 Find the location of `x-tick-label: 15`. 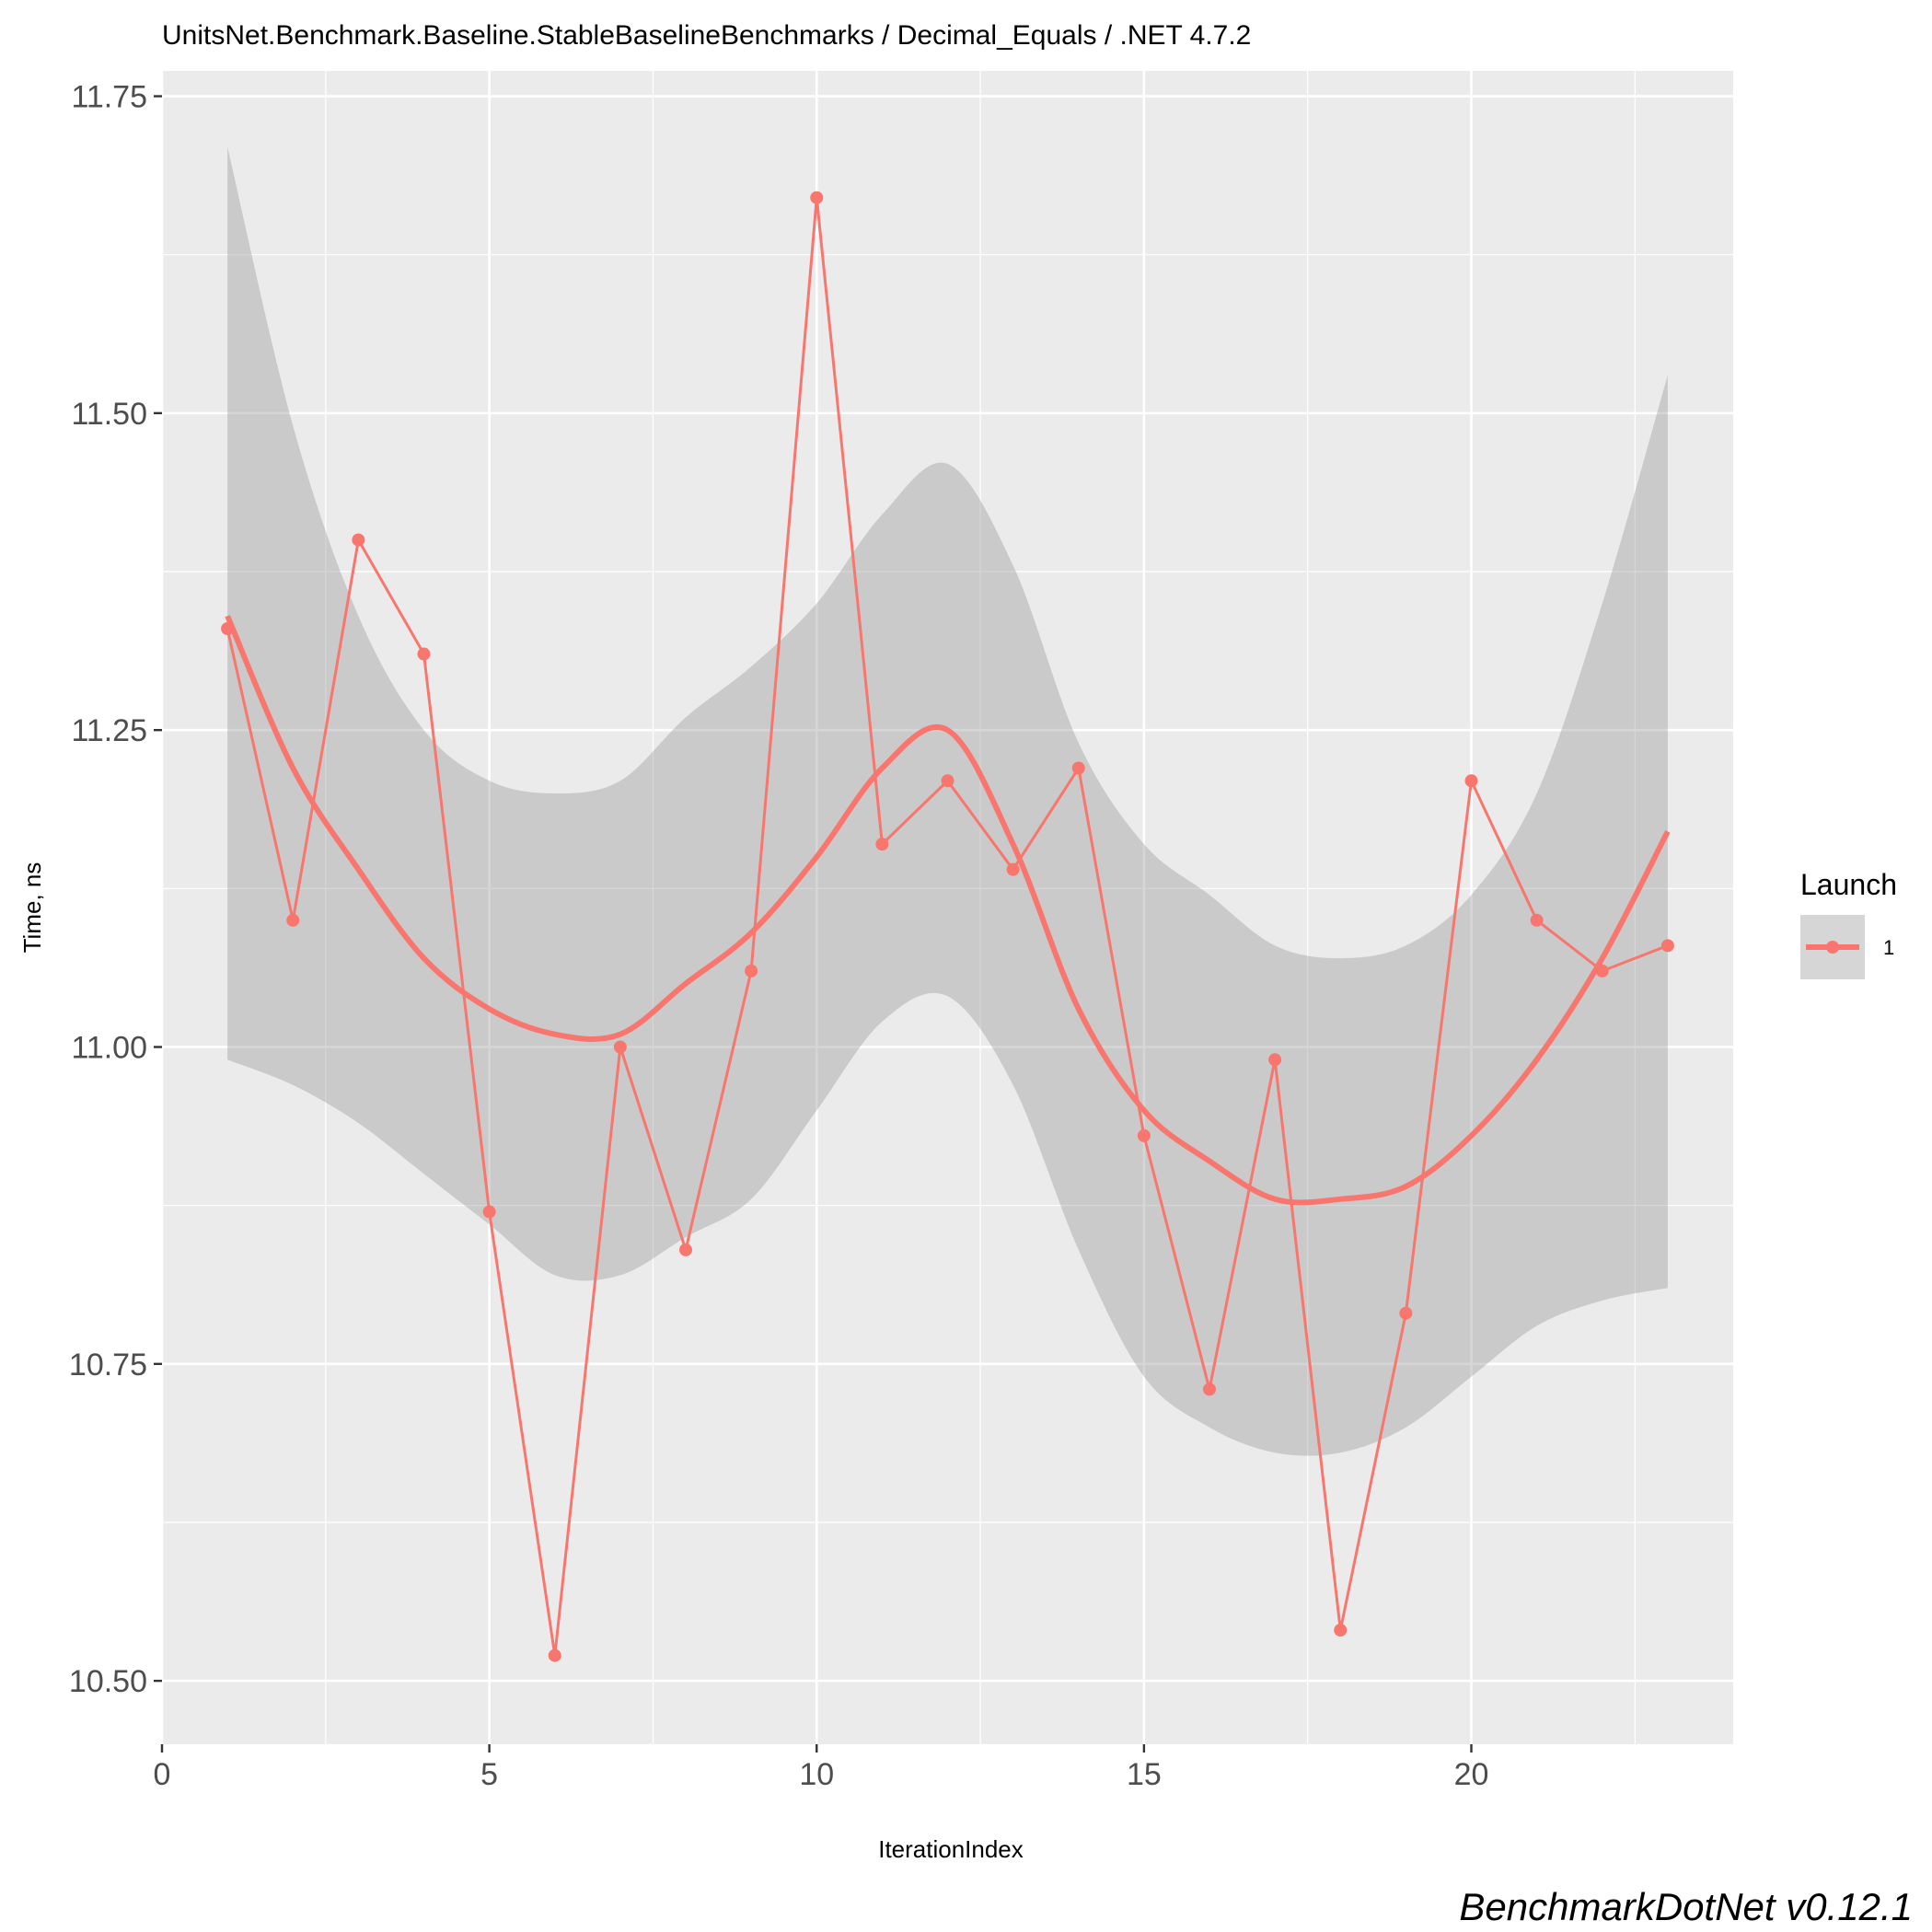

x-tick-label: 15 is located at coordinates (1144, 1775).